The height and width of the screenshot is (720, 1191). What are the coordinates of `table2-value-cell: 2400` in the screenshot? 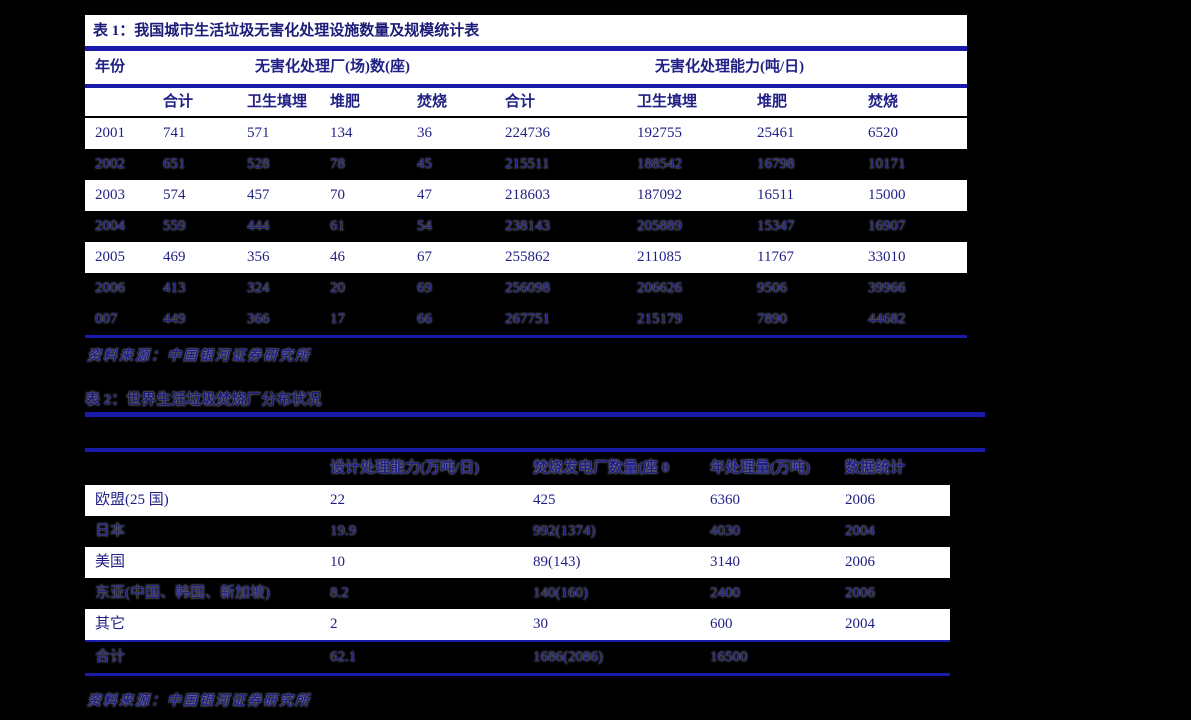 It's located at (725, 593).